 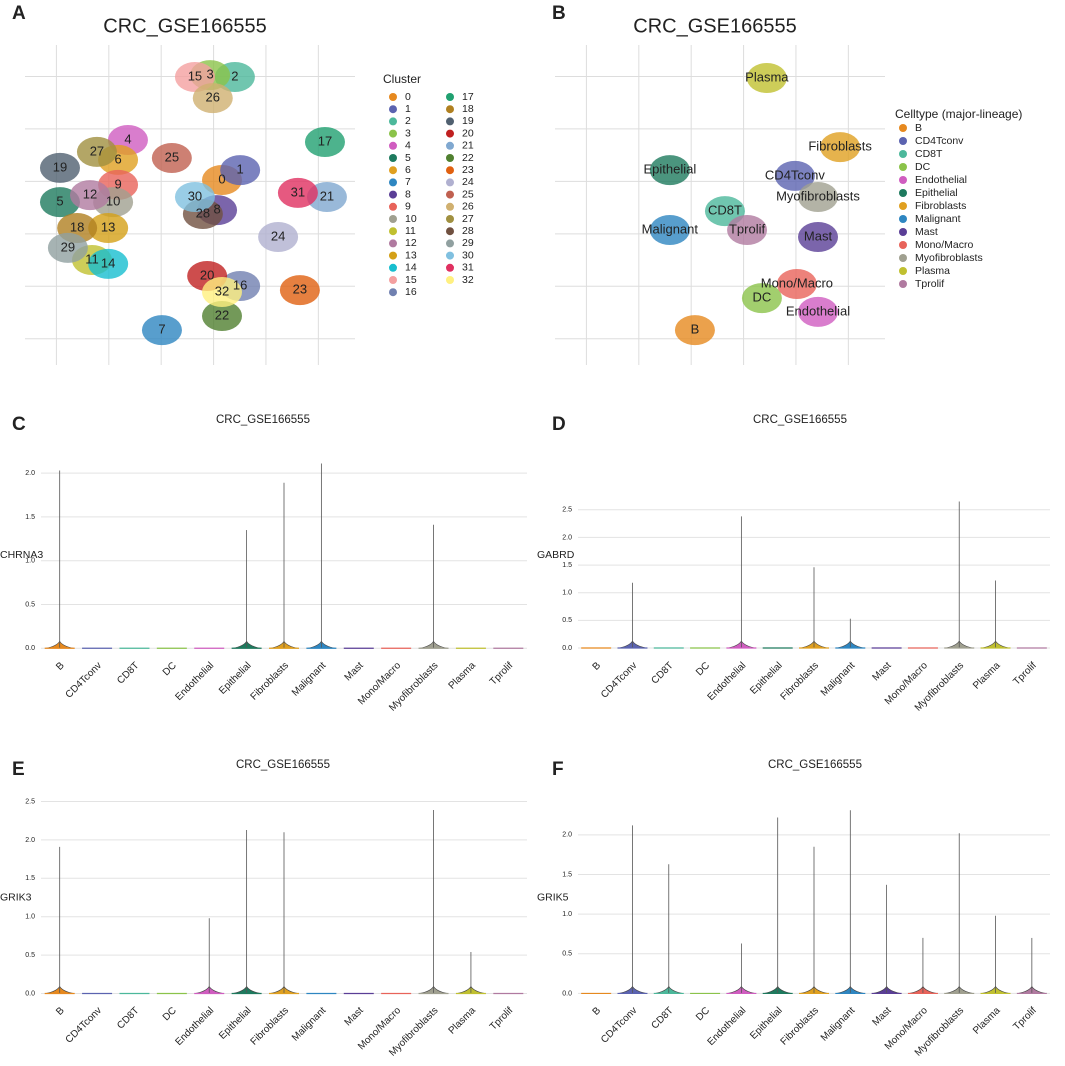 I want to click on cluster-label: DC, so click(x=762, y=297).